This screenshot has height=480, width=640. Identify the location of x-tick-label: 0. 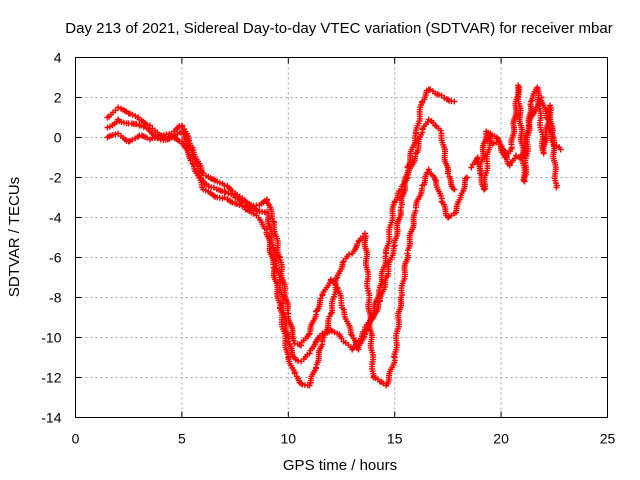
(76, 439).